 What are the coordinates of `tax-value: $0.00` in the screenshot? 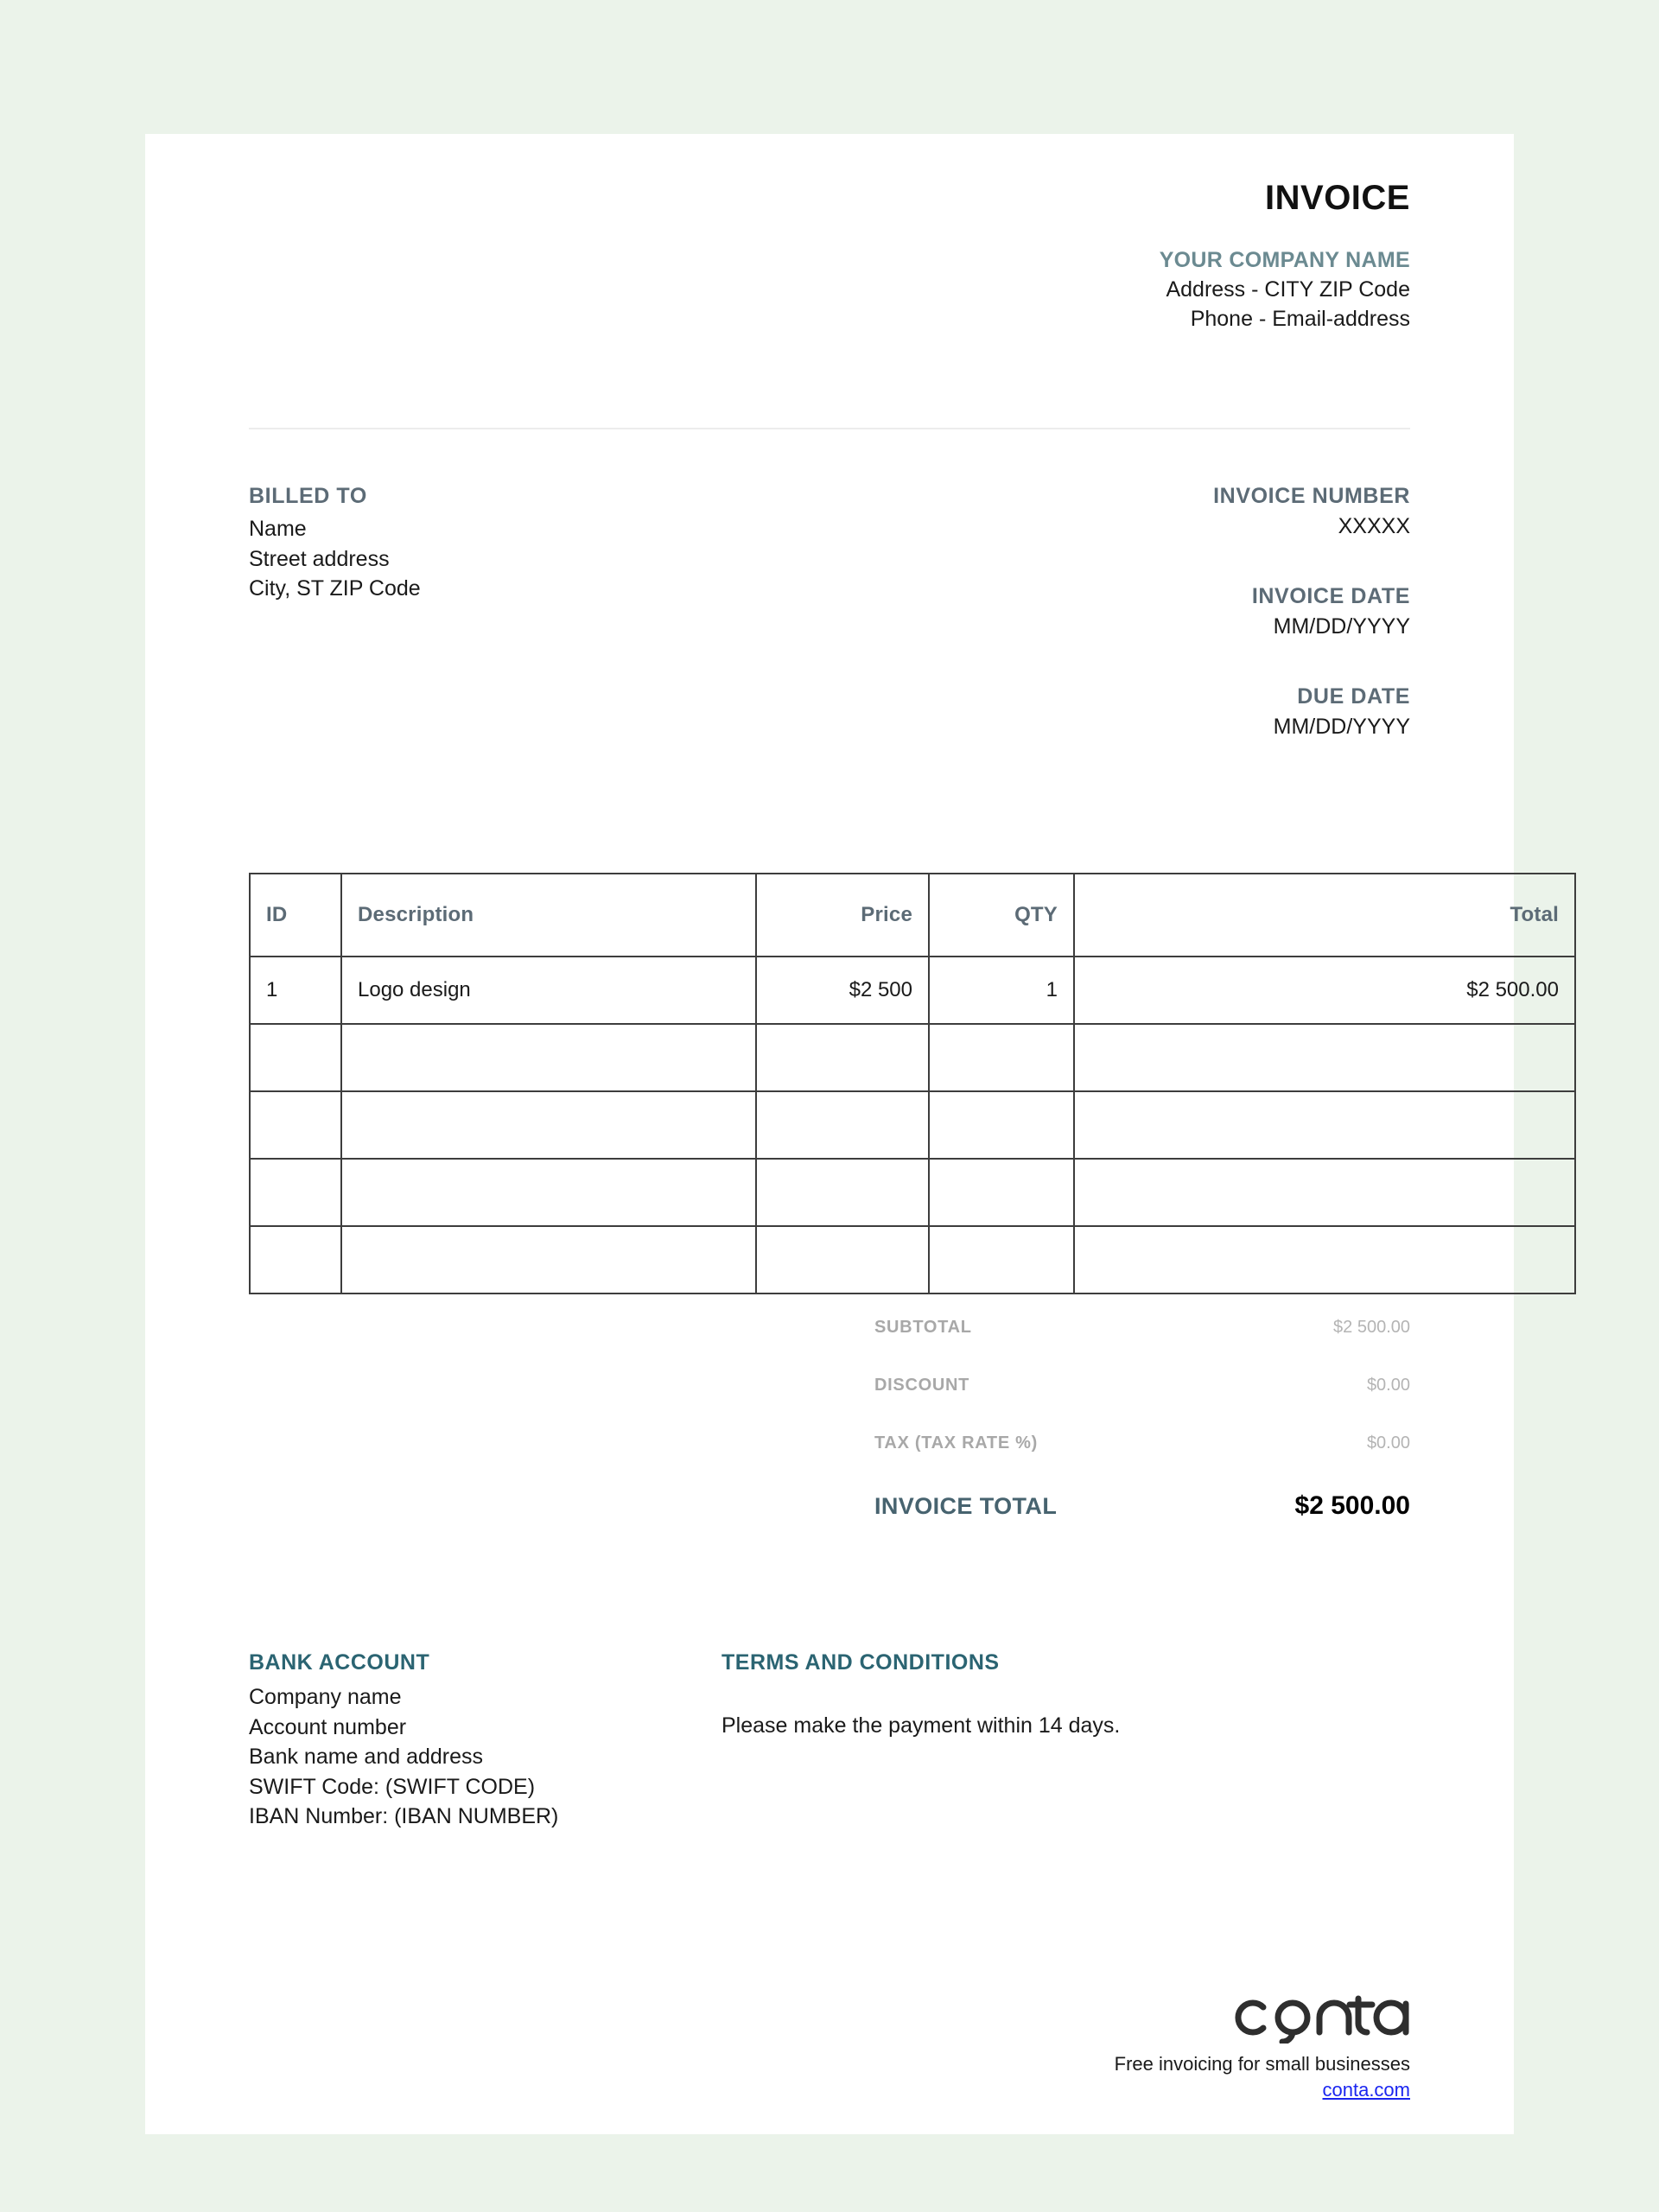 It's located at (1388, 1442).